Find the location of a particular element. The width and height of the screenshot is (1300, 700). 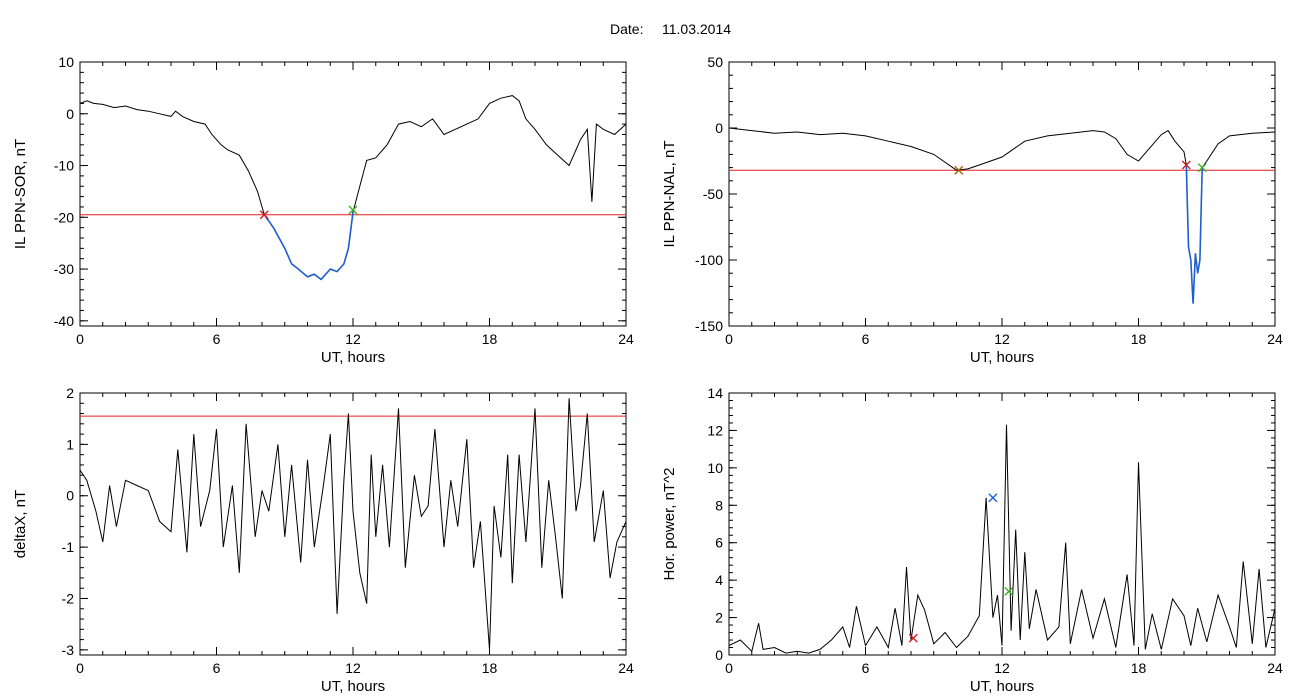

y-tick-label: 14 is located at coordinates (715, 393).